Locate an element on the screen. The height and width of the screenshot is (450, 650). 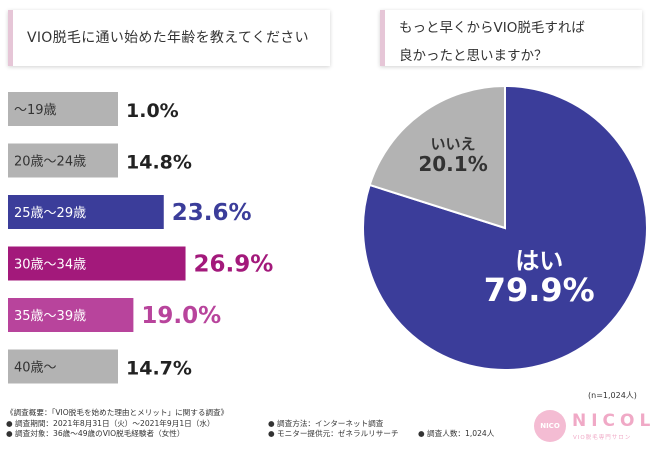
pie-value-label-1: 20.1% is located at coordinates (452, 164).